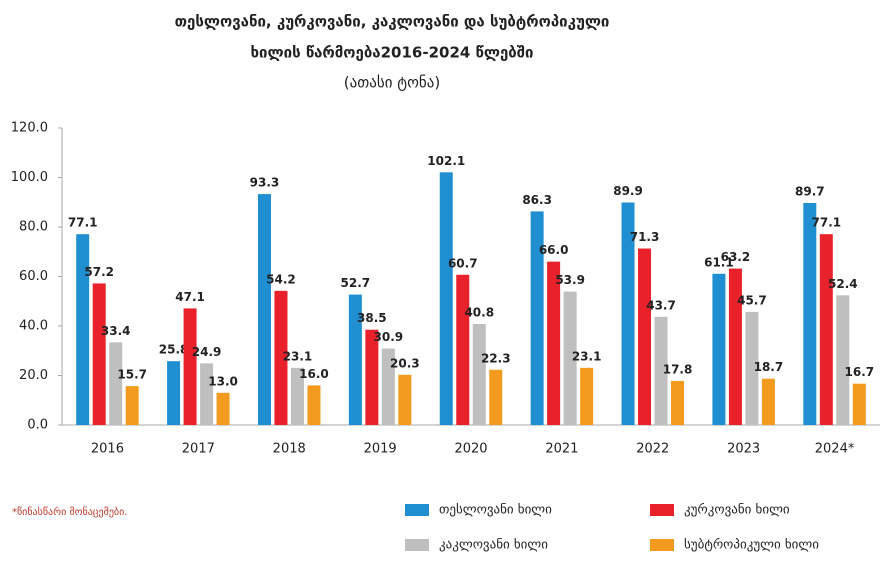 The height and width of the screenshot is (567, 881). What do you see at coordinates (537, 200) in the screenshot?
I see `value-label: 86.3` at bounding box center [537, 200].